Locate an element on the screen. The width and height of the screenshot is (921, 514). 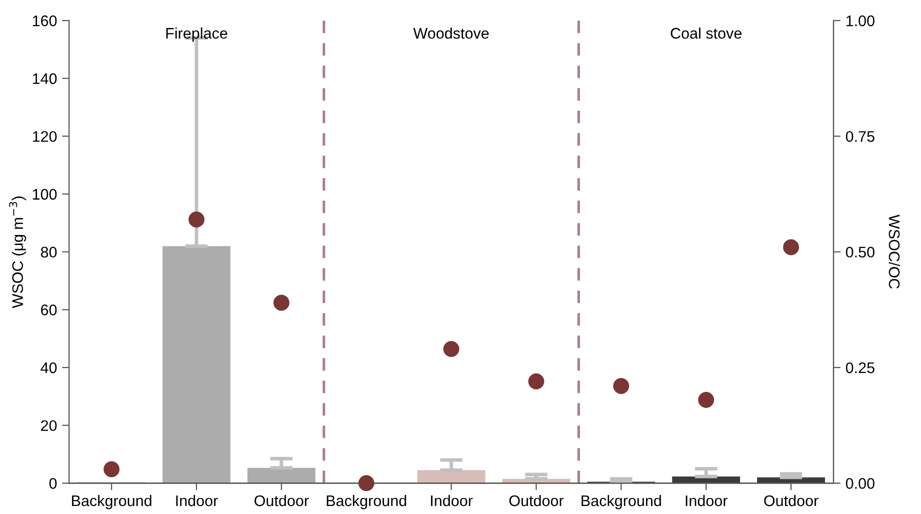
y2-tick-label: 1.00 is located at coordinates (860, 20).